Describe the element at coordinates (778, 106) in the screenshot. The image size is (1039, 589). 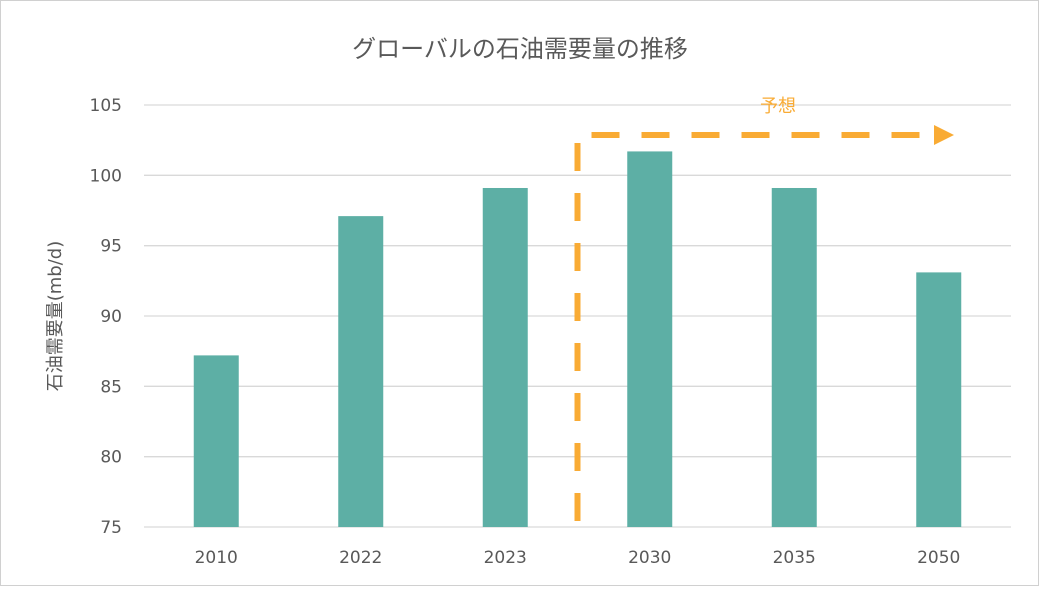
I see `forecast-label: 予想` at that location.